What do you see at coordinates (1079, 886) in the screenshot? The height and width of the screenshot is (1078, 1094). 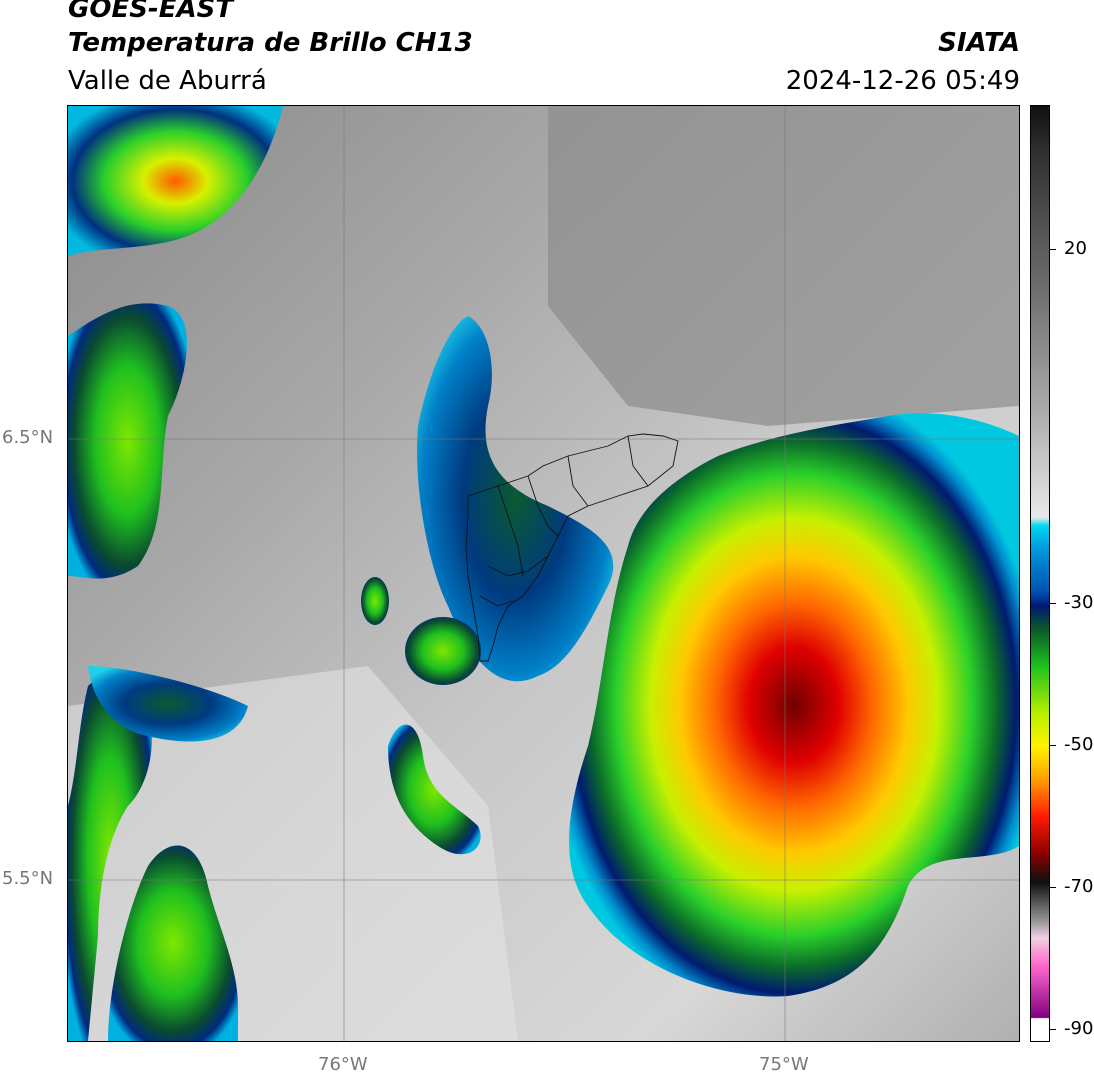 I see `colorbar-label-neg70: -70` at bounding box center [1079, 886].